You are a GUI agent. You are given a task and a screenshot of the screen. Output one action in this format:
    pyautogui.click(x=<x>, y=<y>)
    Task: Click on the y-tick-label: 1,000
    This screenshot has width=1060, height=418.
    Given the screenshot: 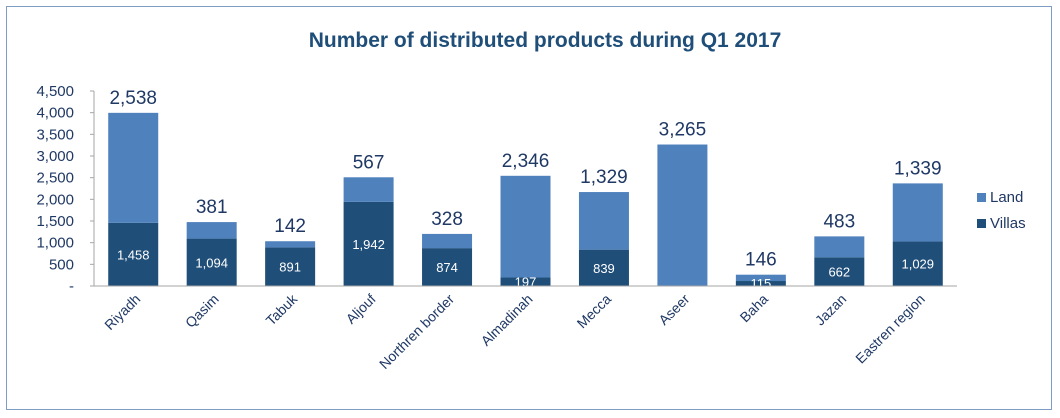 What is the action you would take?
    pyautogui.click(x=55, y=243)
    